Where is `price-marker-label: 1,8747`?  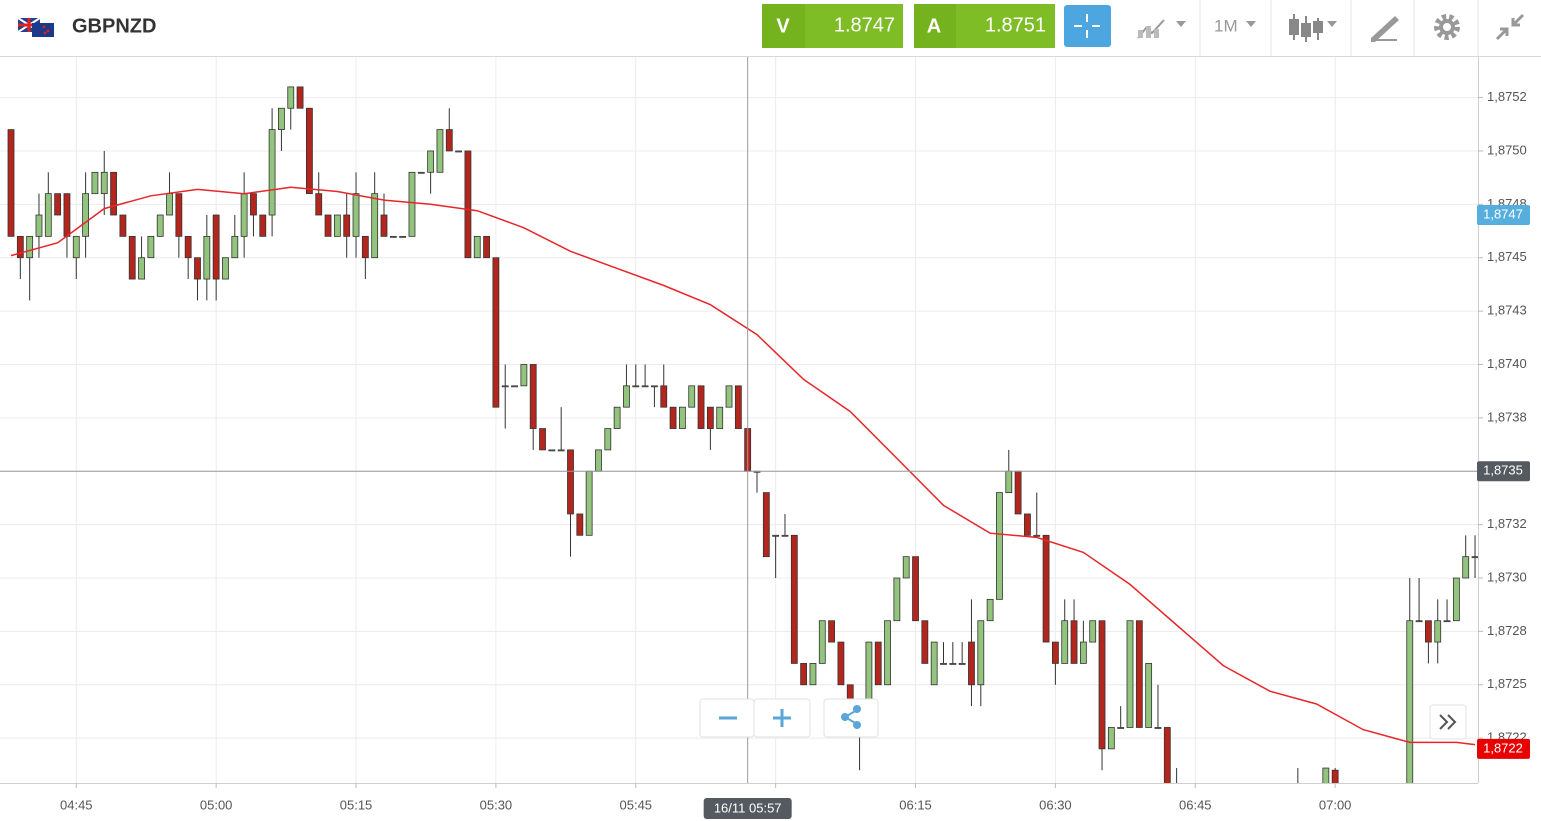 price-marker-label: 1,8747 is located at coordinates (1503, 213).